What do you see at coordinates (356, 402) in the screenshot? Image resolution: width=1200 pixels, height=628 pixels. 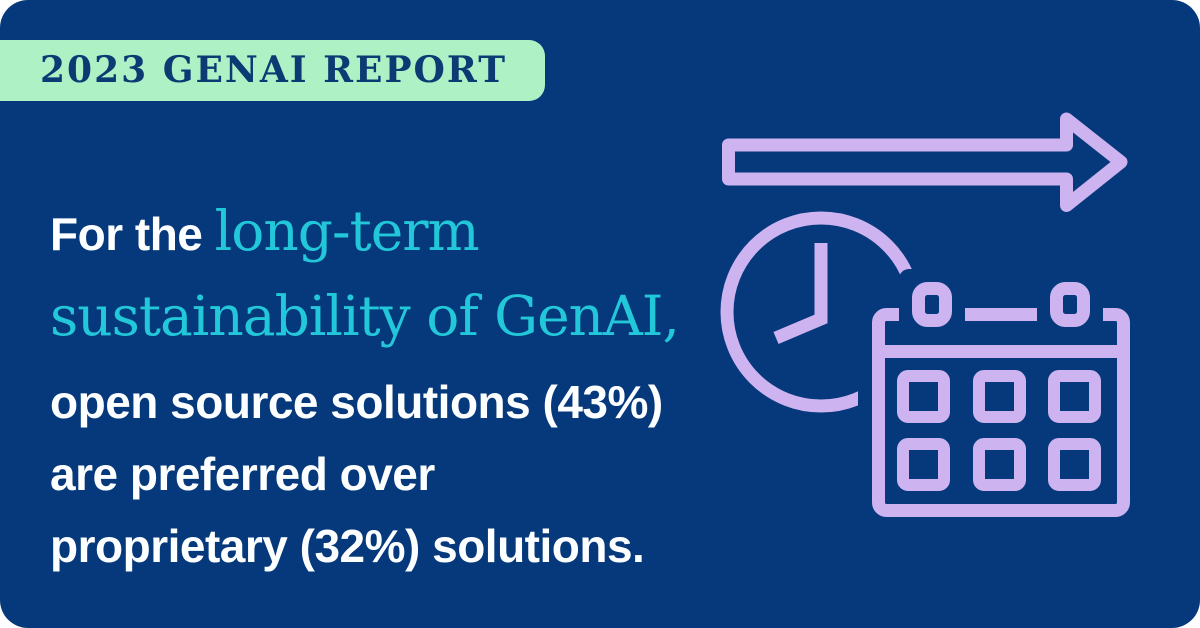 I see `statement-body-1: open source solutions (43%)` at bounding box center [356, 402].